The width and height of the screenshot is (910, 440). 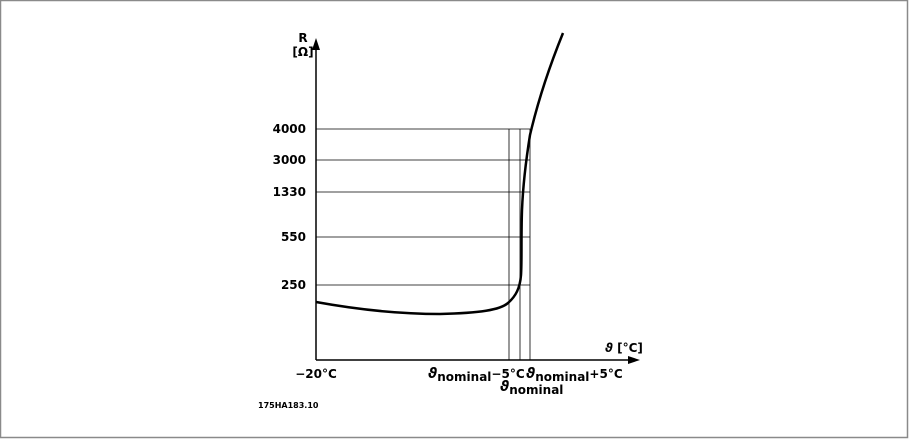 I want to click on y-axis-symbol: R, so click(x=302, y=38).